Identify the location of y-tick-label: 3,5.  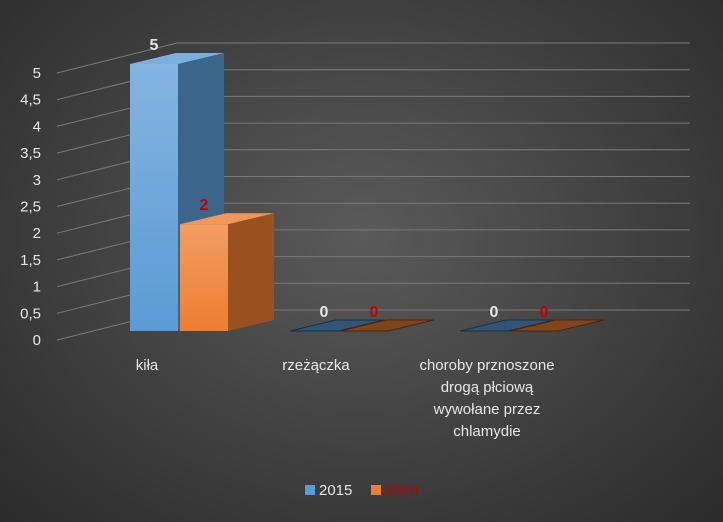
(30, 153).